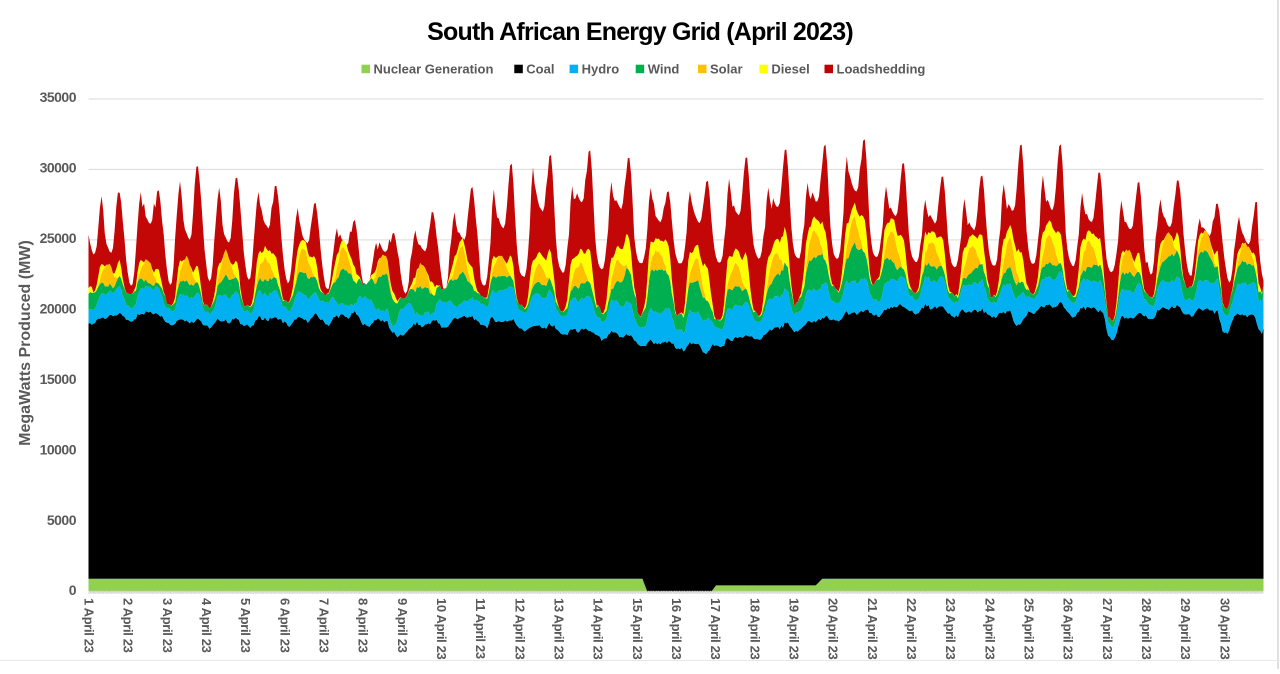  Describe the element at coordinates (363, 625) in the screenshot. I see `svg-text: 8 April 23` at that location.